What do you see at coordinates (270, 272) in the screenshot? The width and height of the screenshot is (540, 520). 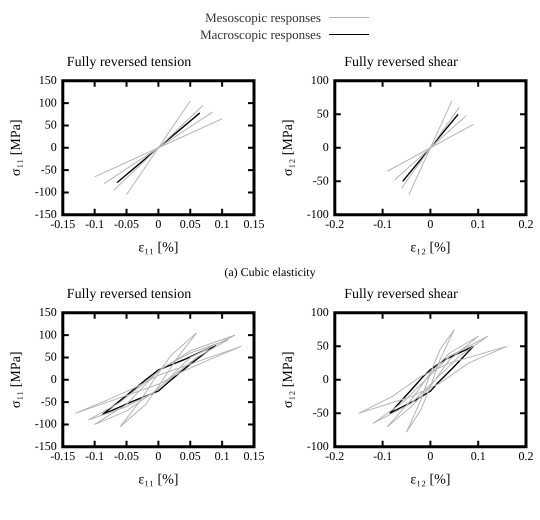 I see `text: (a) Cubic elasticity` at bounding box center [270, 272].